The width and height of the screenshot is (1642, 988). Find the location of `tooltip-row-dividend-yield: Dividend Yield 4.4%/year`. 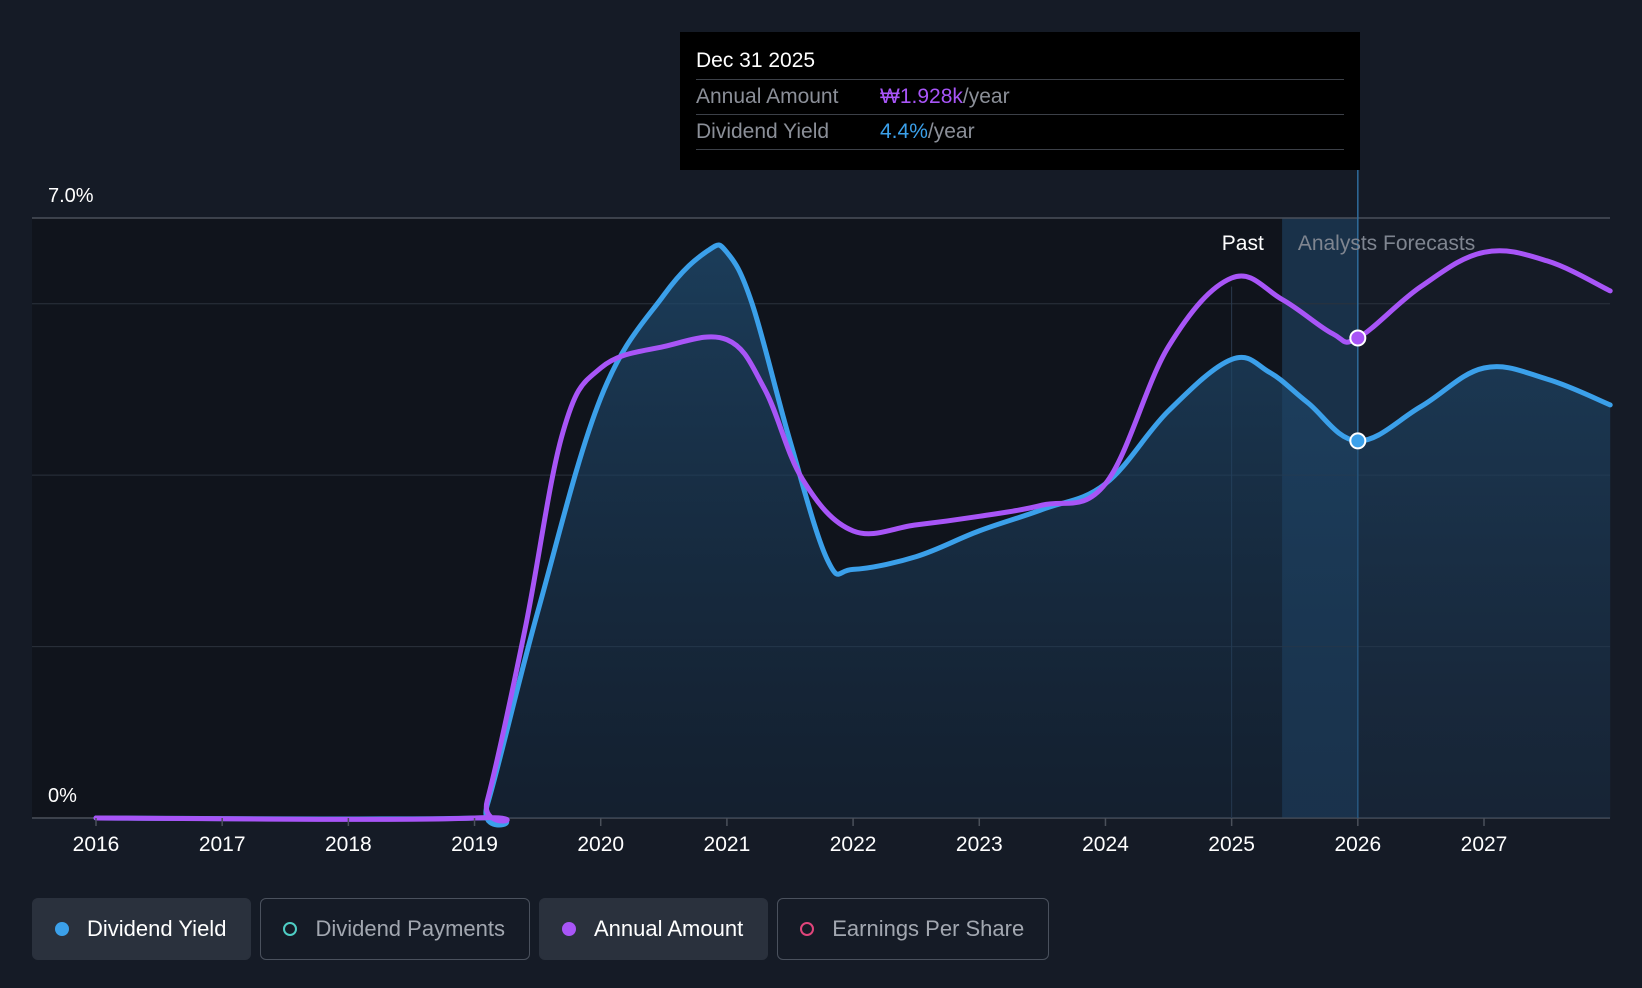

tooltip-row-dividend-yield: Dividend Yield 4.4%/year is located at coordinates (1020, 132).